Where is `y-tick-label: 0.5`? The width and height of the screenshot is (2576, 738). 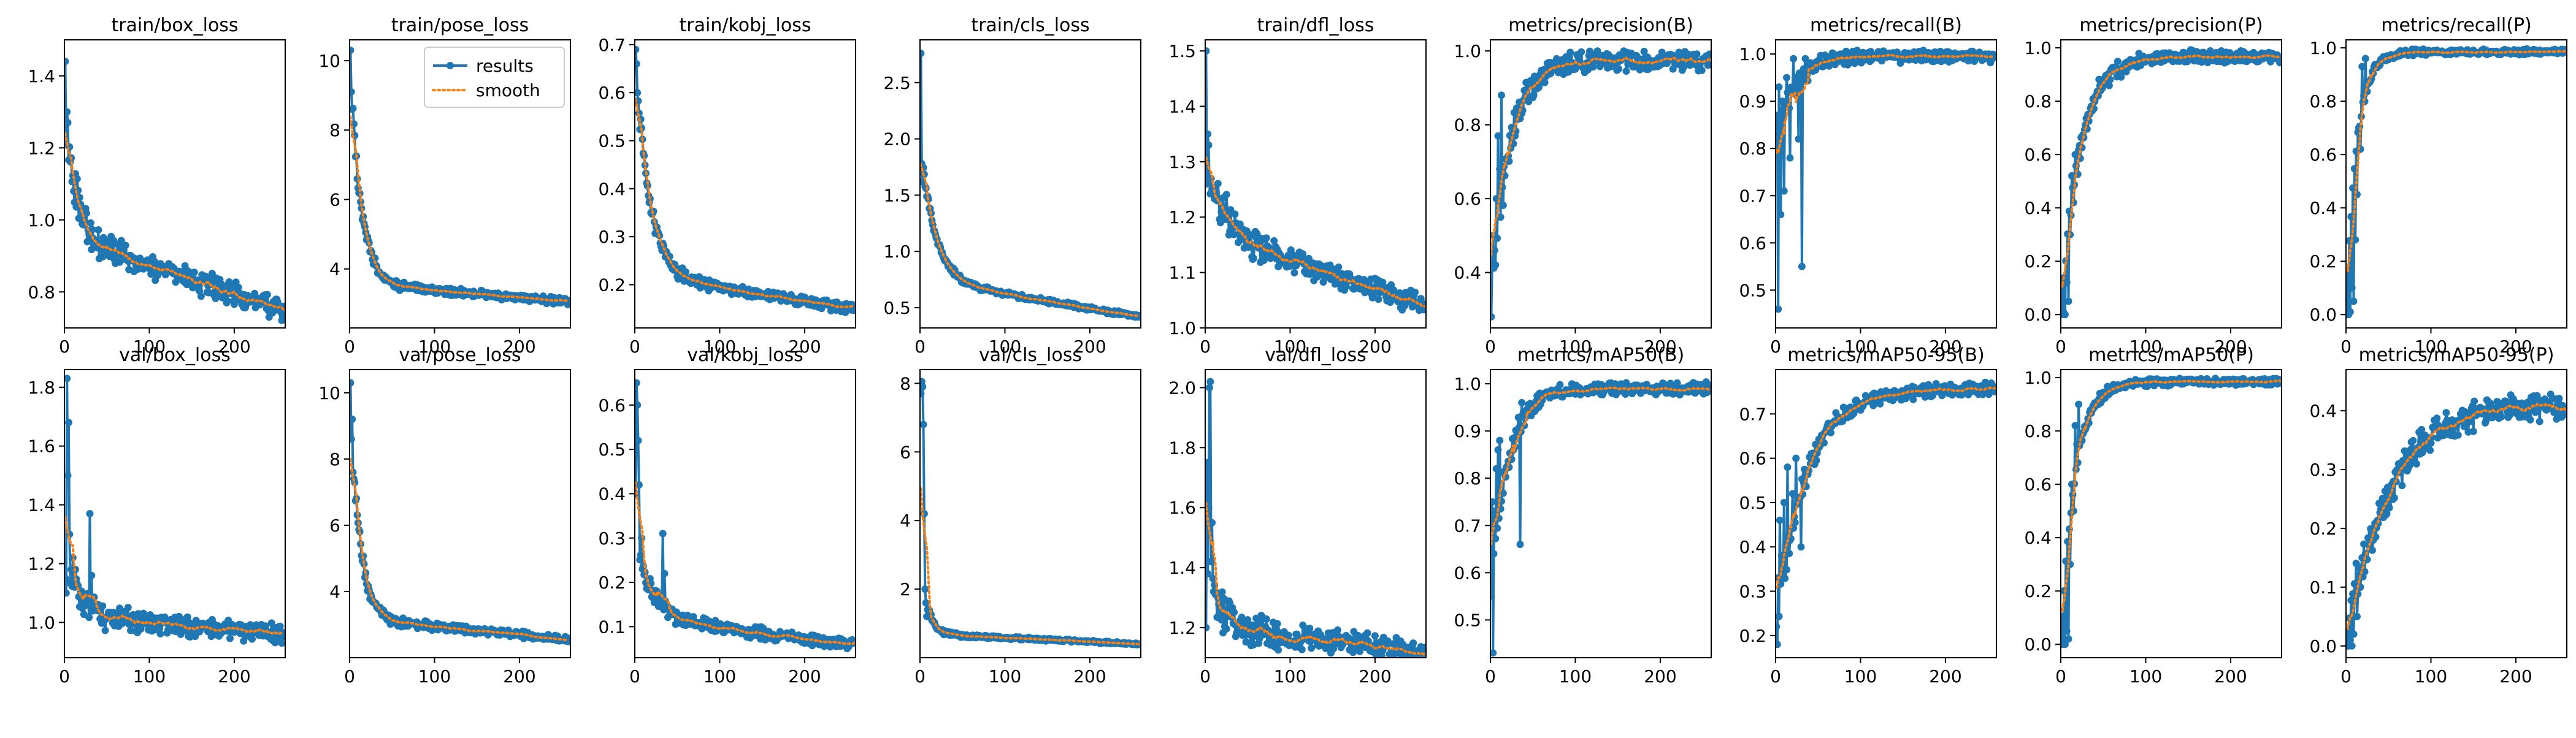 y-tick-label: 0.5 is located at coordinates (1752, 290).